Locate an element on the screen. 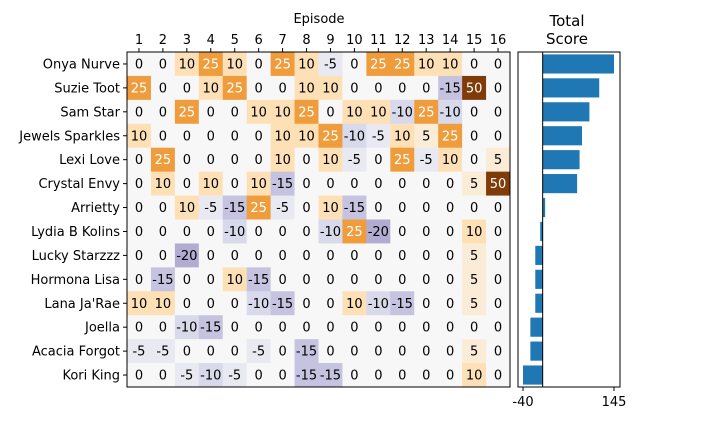 The width and height of the screenshot is (727, 438). cell-label: -20 is located at coordinates (378, 232).